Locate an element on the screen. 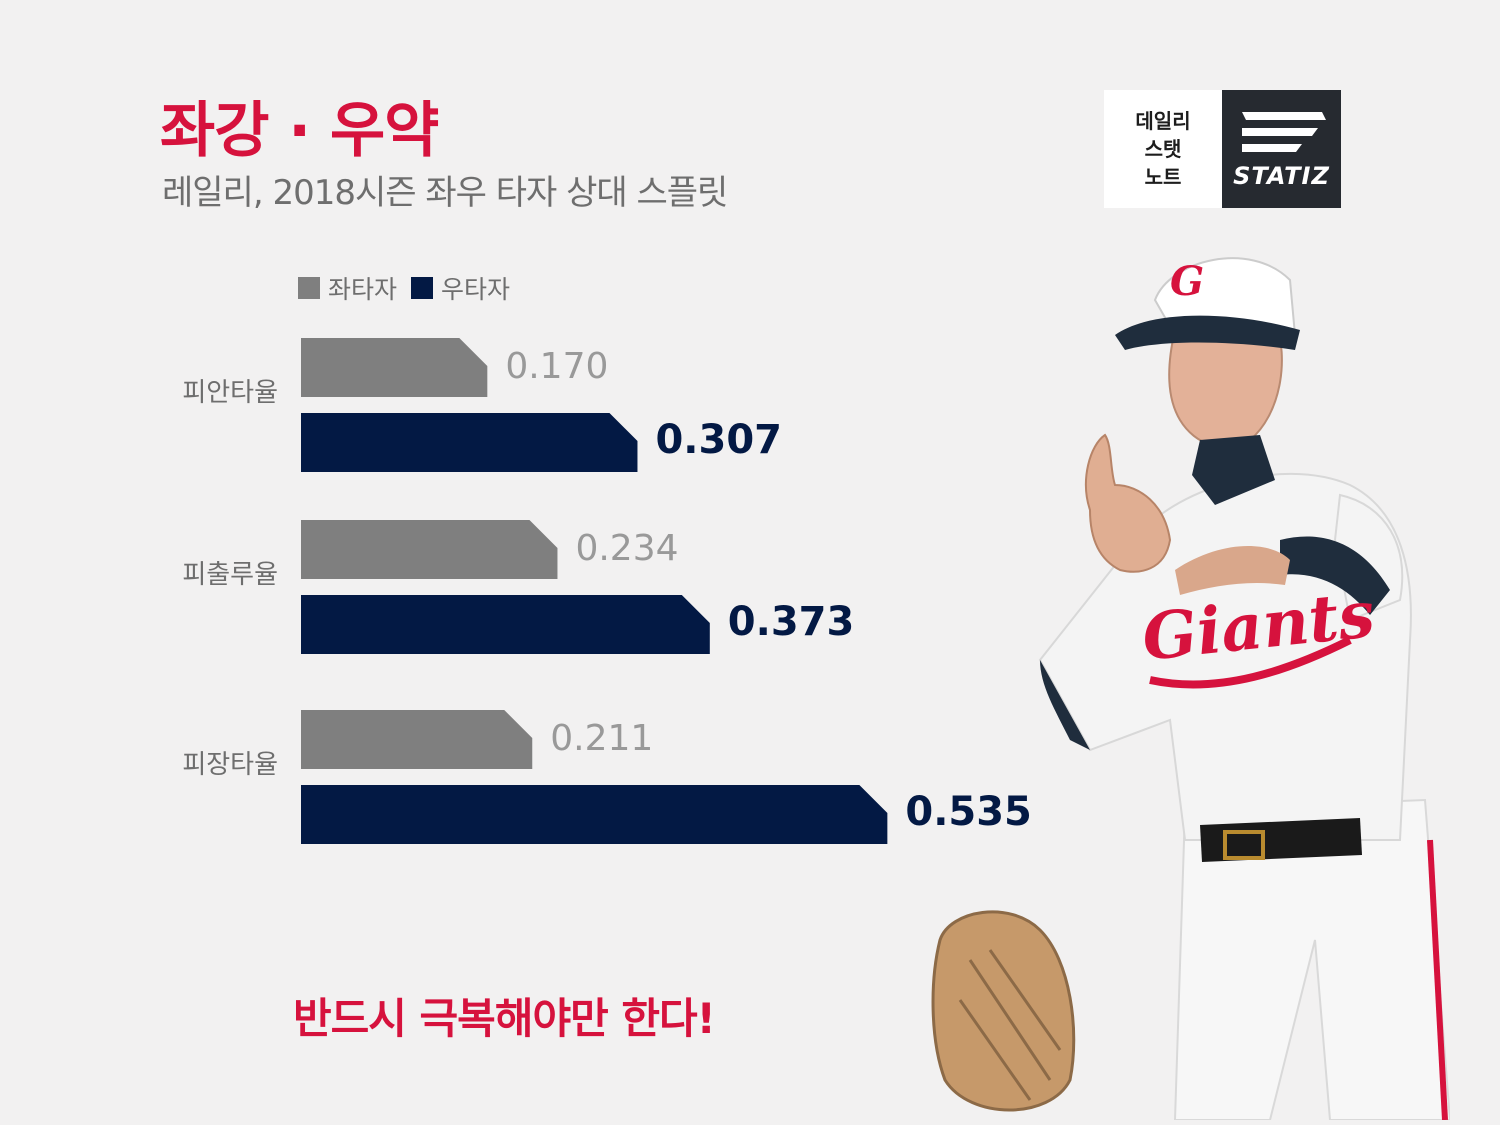 The height and width of the screenshot is (1125, 1500). legend-label-left: 좌타자 is located at coordinates (363, 289).